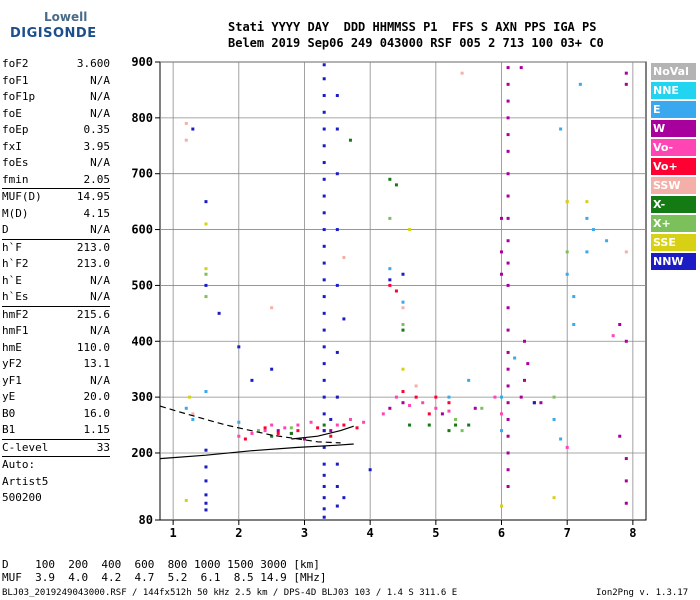  What do you see at coordinates (673, 223) in the screenshot?
I see `legend-item: X+` at bounding box center [673, 223].